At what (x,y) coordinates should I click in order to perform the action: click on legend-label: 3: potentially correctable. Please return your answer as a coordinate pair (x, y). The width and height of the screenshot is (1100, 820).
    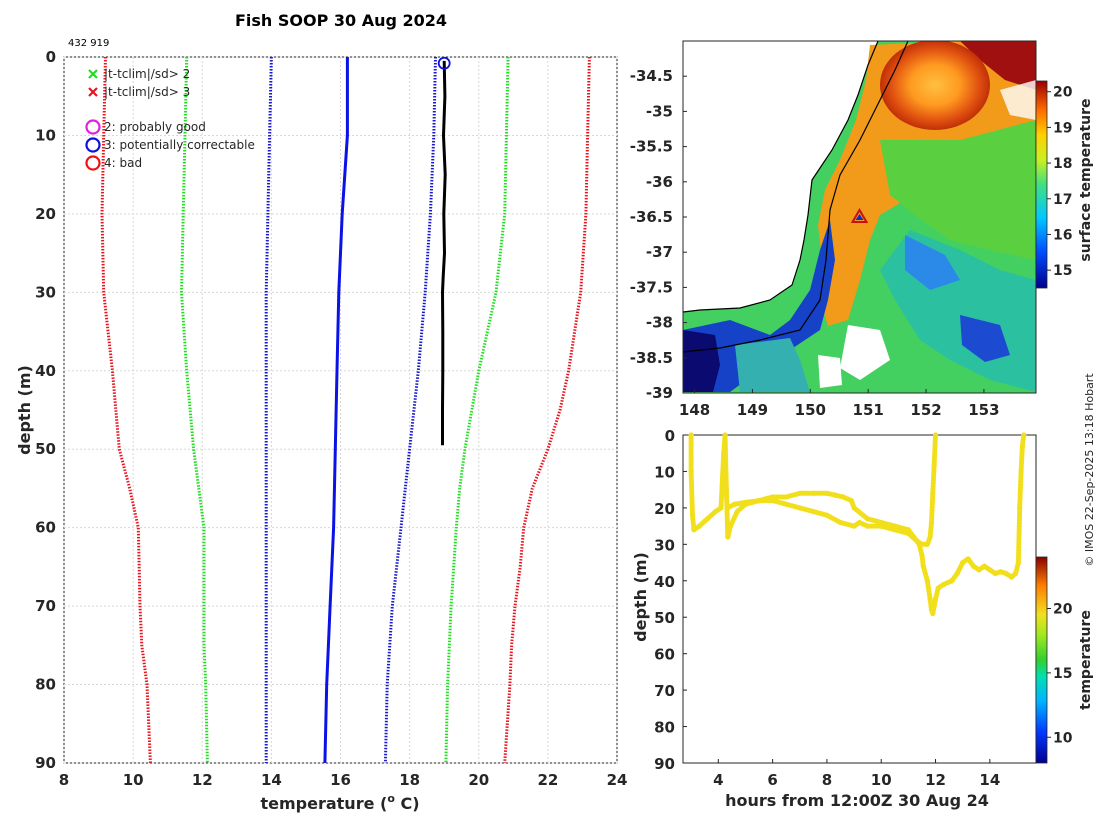
    Looking at the image, I should click on (179, 145).